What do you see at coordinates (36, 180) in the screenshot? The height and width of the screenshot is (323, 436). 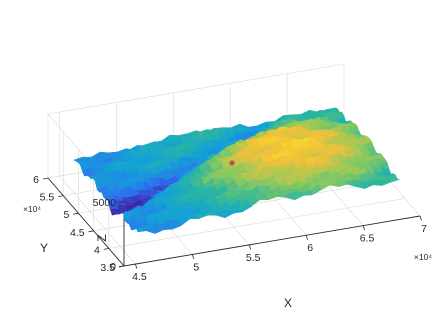 I see `y-tick-label: 6` at bounding box center [36, 180].